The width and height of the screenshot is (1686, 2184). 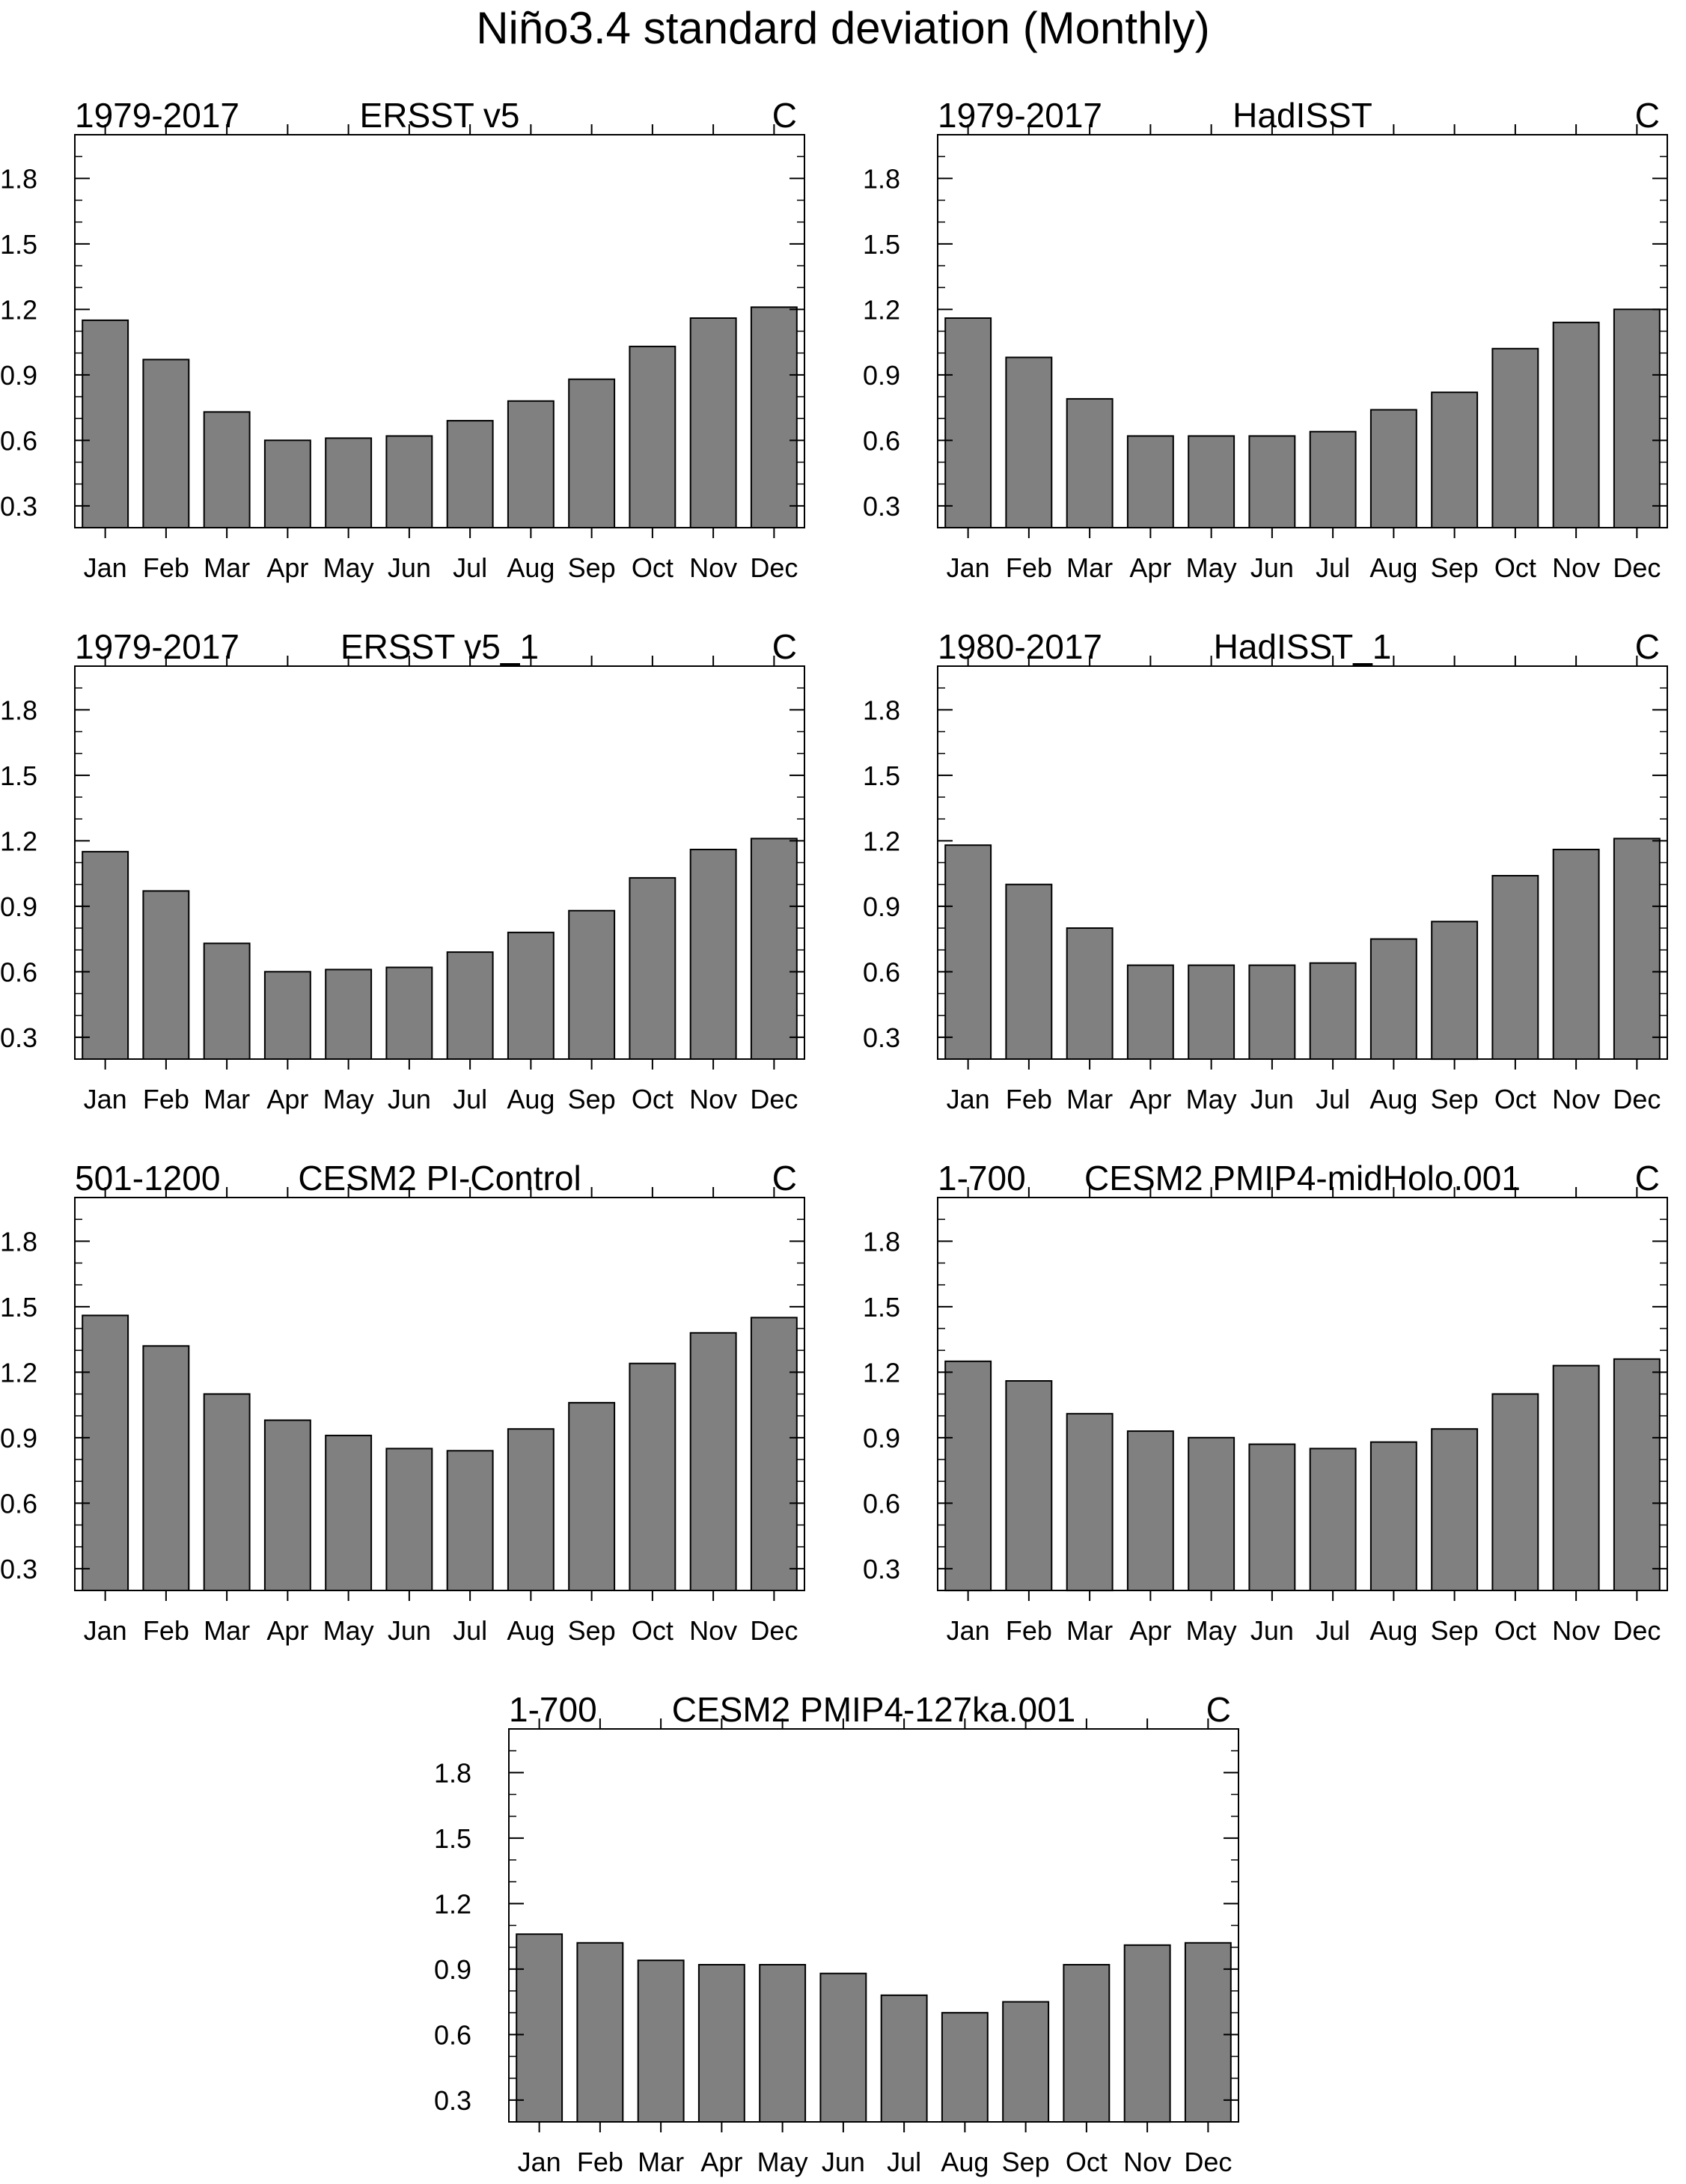 I want to click on panel-period: 1-700, so click(x=982, y=1178).